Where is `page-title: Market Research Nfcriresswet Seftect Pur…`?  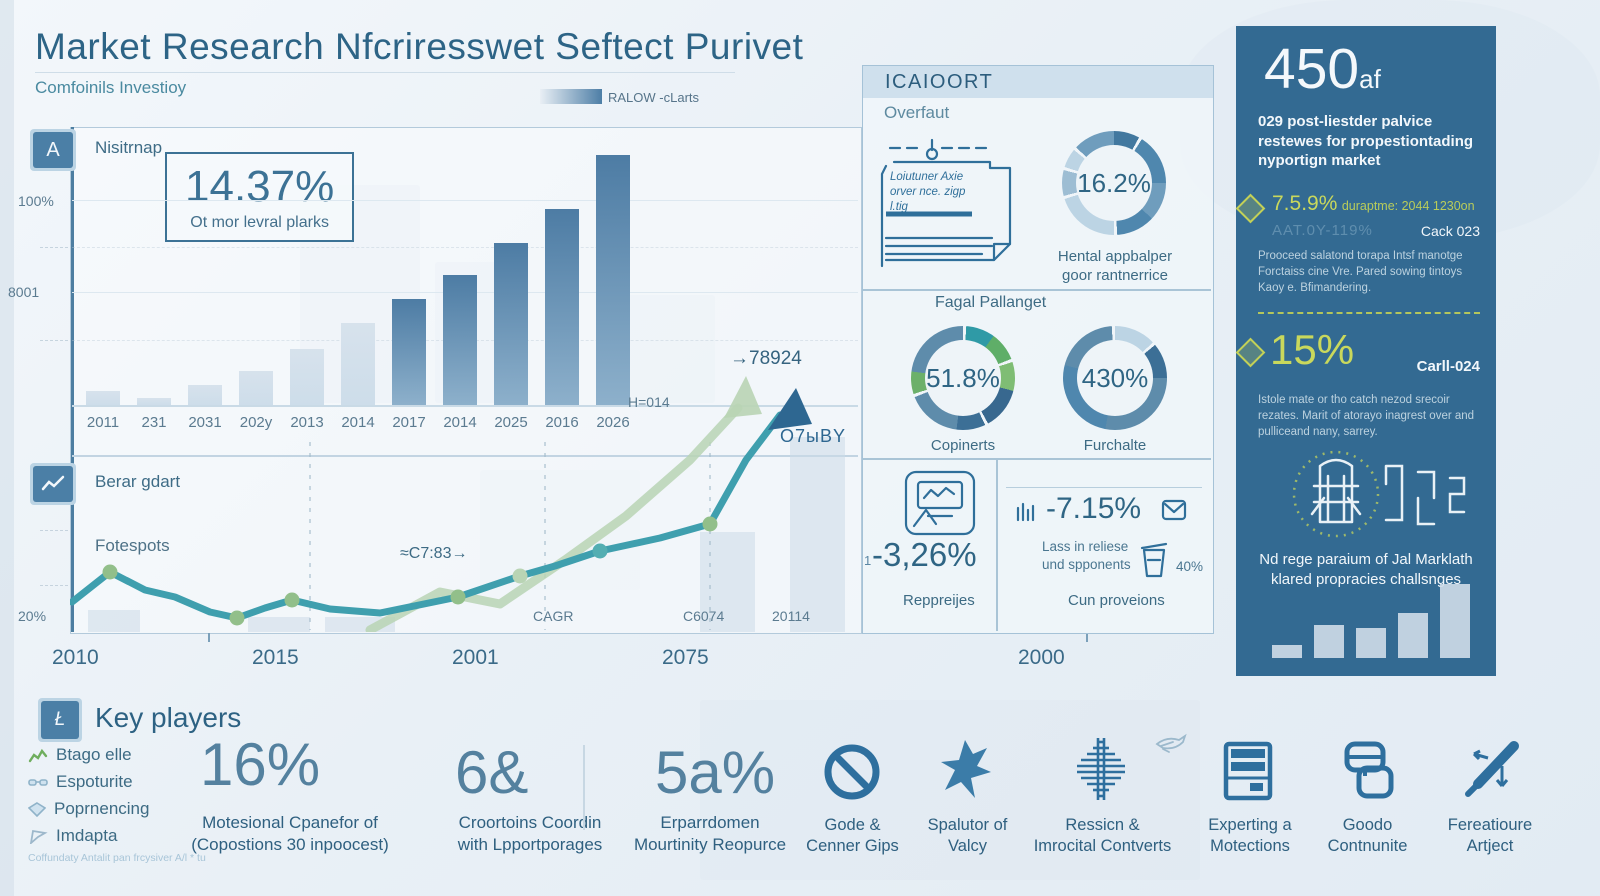 page-title: Market Research Nfcriresswet Seftect Pur… is located at coordinates (419, 46).